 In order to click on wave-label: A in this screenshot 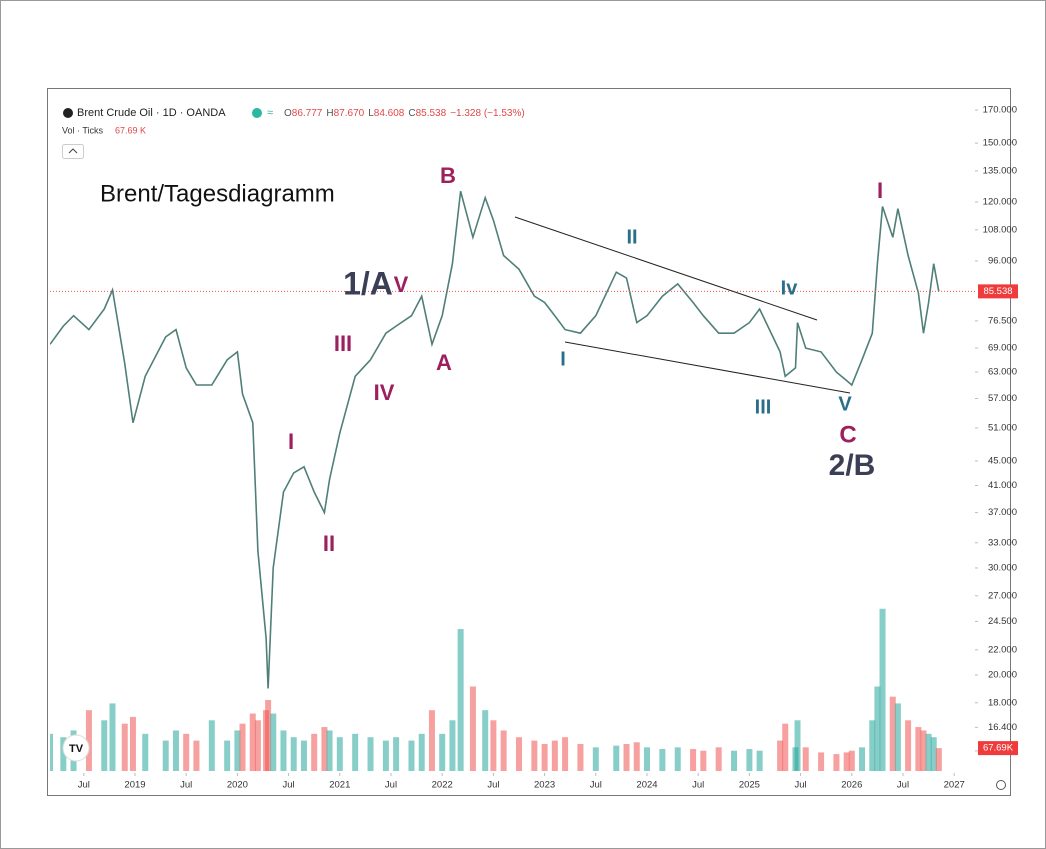, I will do `click(444, 362)`.